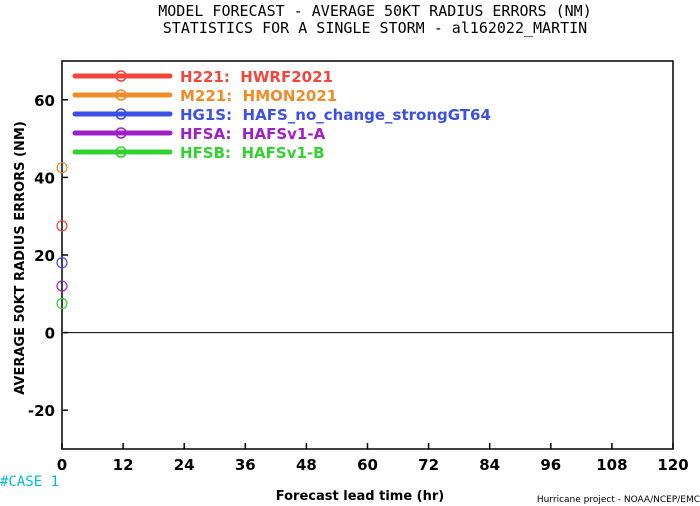  I want to click on data-points, so click(62, 236).